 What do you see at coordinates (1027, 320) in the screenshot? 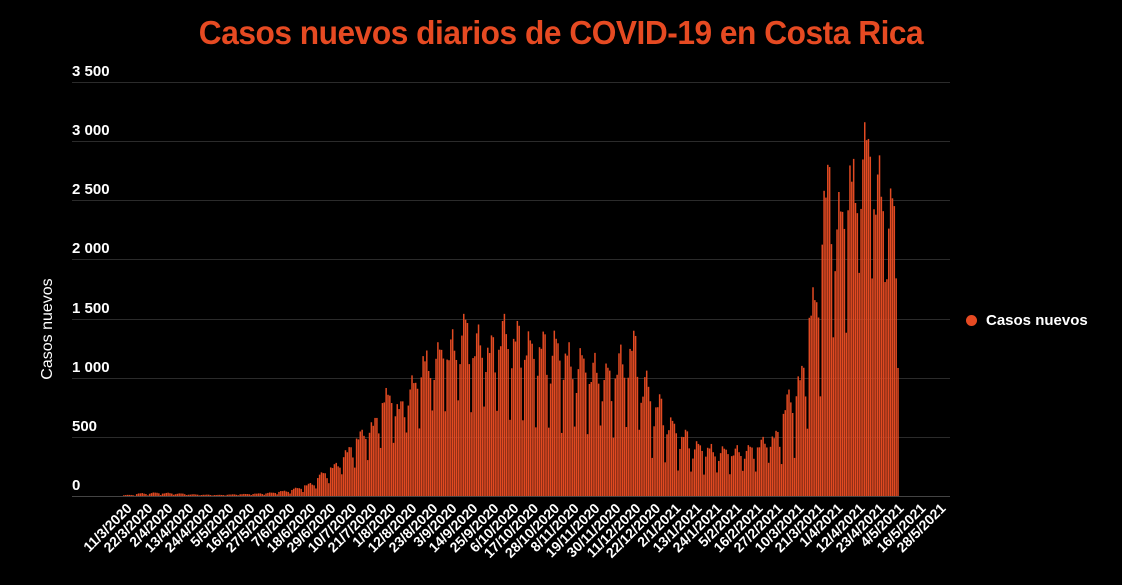
I see `legend: Casos nuevos` at bounding box center [1027, 320].